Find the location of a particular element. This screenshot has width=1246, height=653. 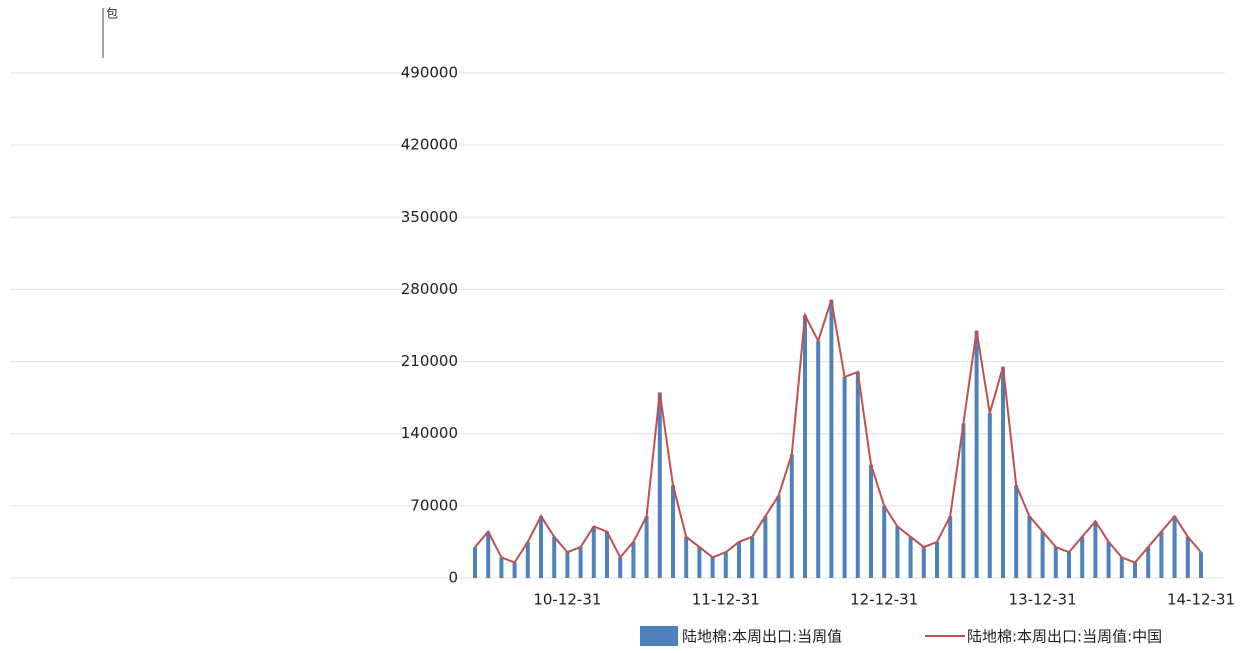

y-tick-label: 140000 is located at coordinates (429, 433).